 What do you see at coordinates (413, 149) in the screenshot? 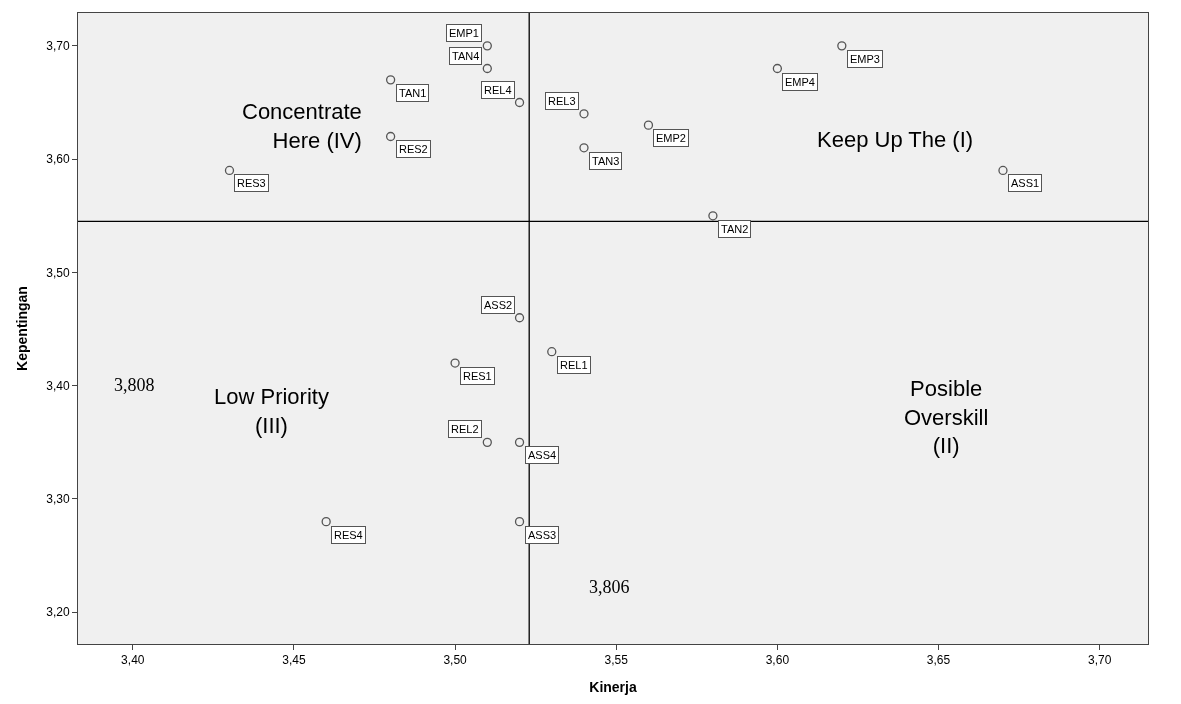
I see `annotation: RES2` at bounding box center [413, 149].